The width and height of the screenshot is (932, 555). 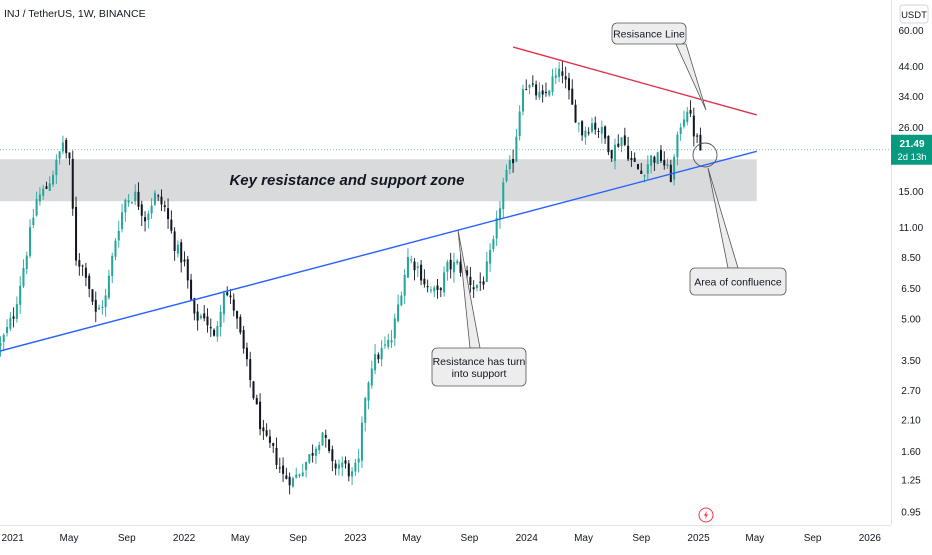 I want to click on y-tick-label: 26.00, so click(x=910, y=128).